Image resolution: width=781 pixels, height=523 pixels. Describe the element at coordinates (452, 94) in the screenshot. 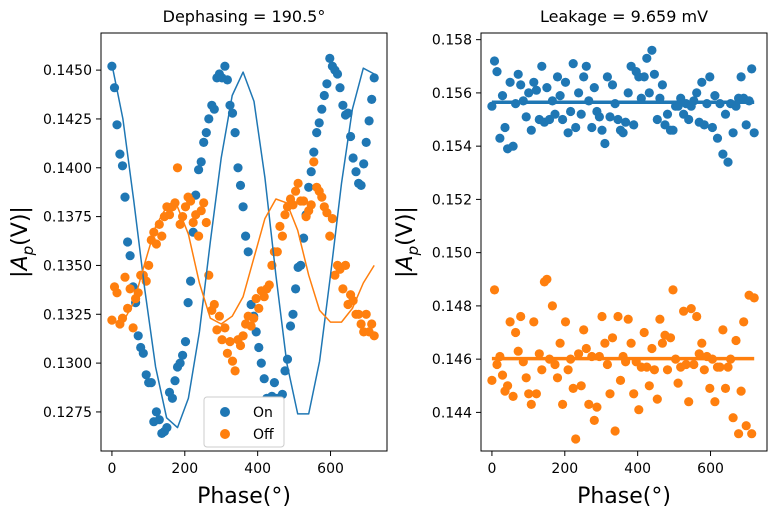

I see `y-tick-label: 0.156` at that location.